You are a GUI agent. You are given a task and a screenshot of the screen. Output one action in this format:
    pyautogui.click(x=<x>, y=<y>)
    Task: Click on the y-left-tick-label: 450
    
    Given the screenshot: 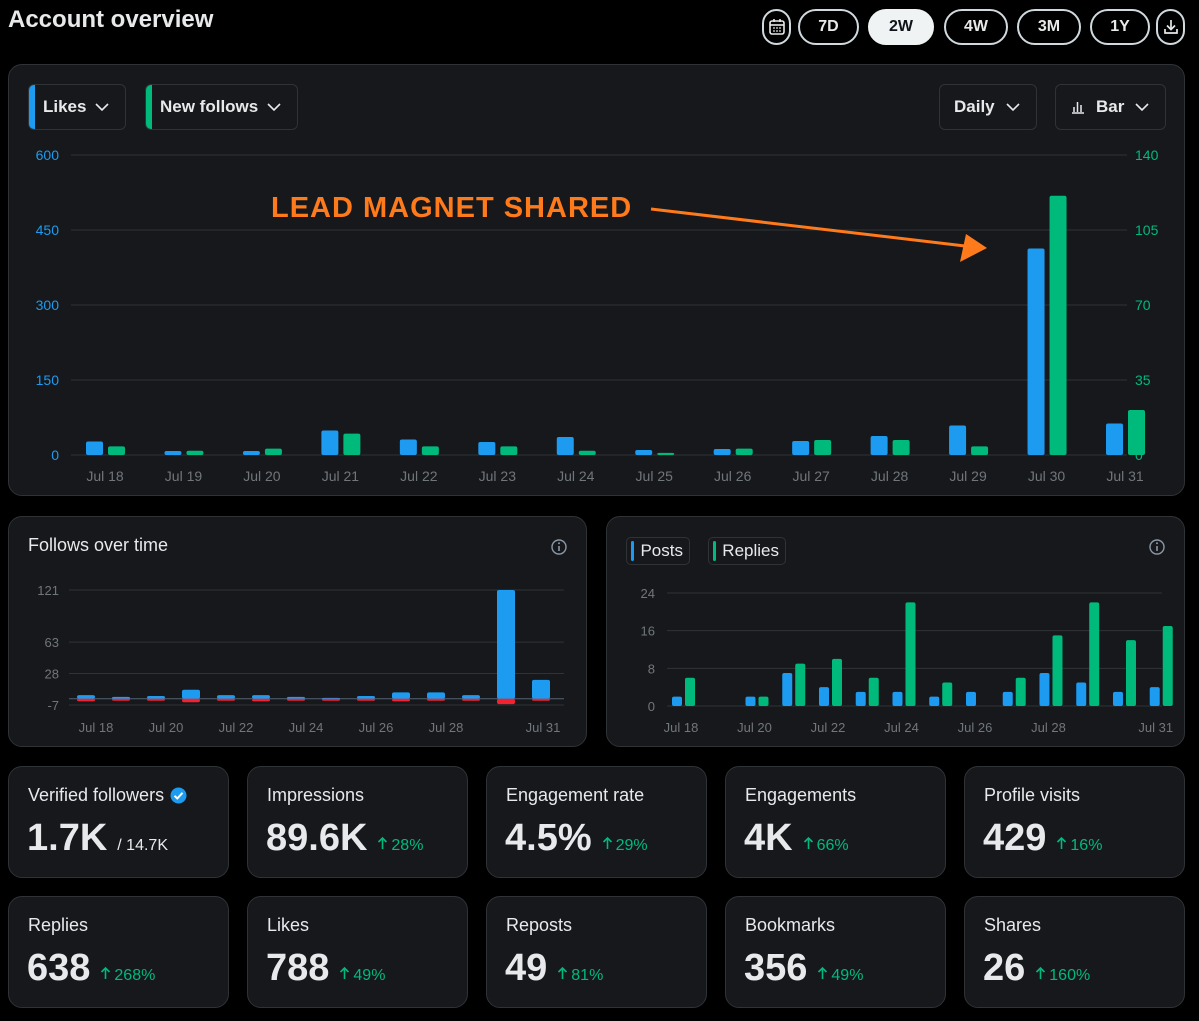 What is the action you would take?
    pyautogui.click(x=48, y=230)
    